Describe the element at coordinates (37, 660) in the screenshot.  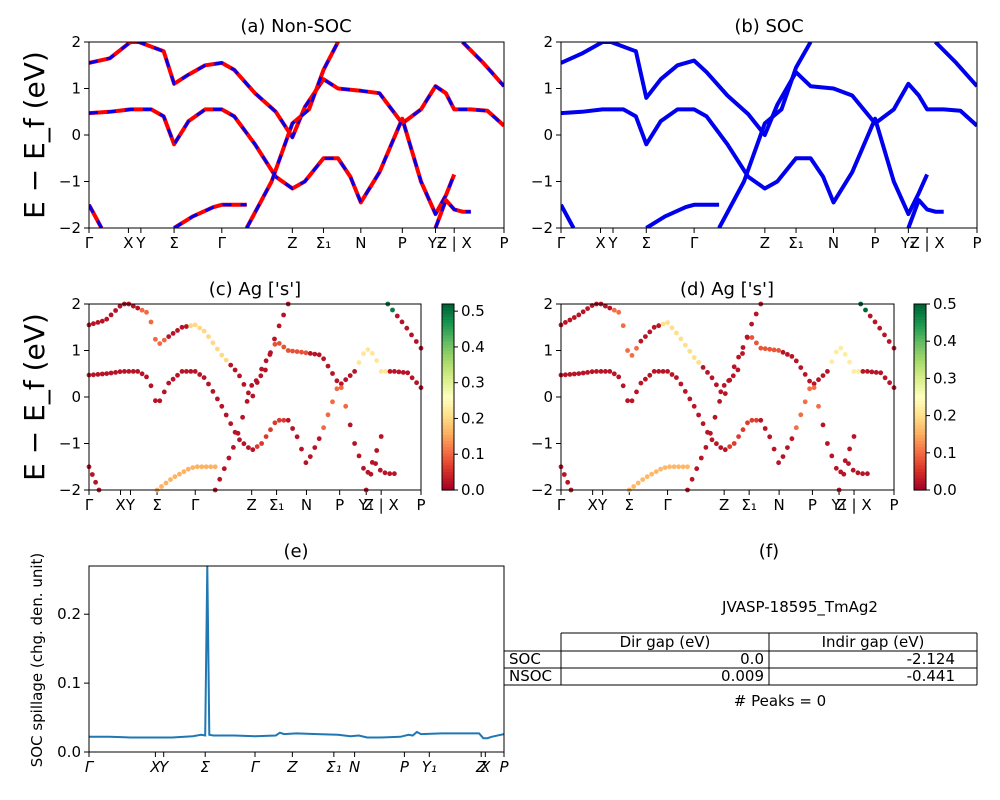
I see `spillage-y-axis-label: SOC spillage (chg. den. unit)` at that location.